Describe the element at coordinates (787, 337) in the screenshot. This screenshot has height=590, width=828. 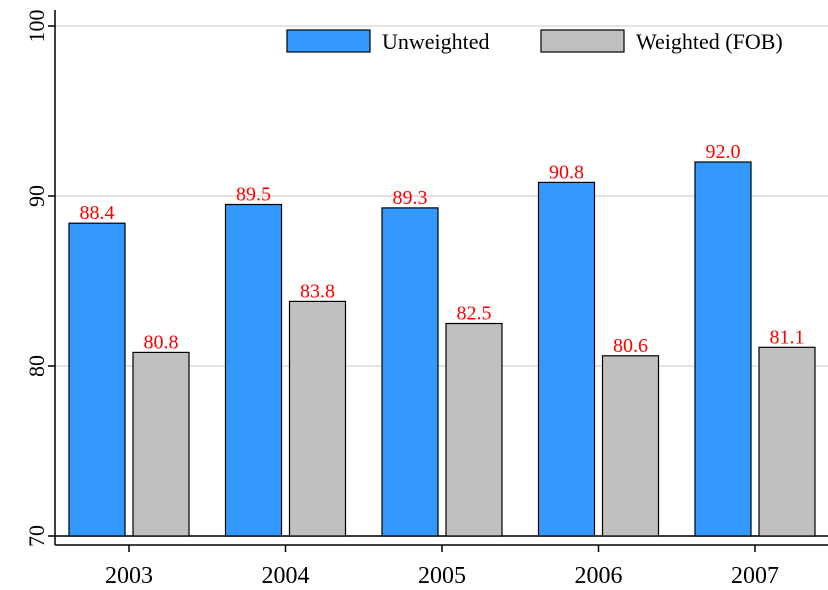
I see `value-label: 81.1` at that location.